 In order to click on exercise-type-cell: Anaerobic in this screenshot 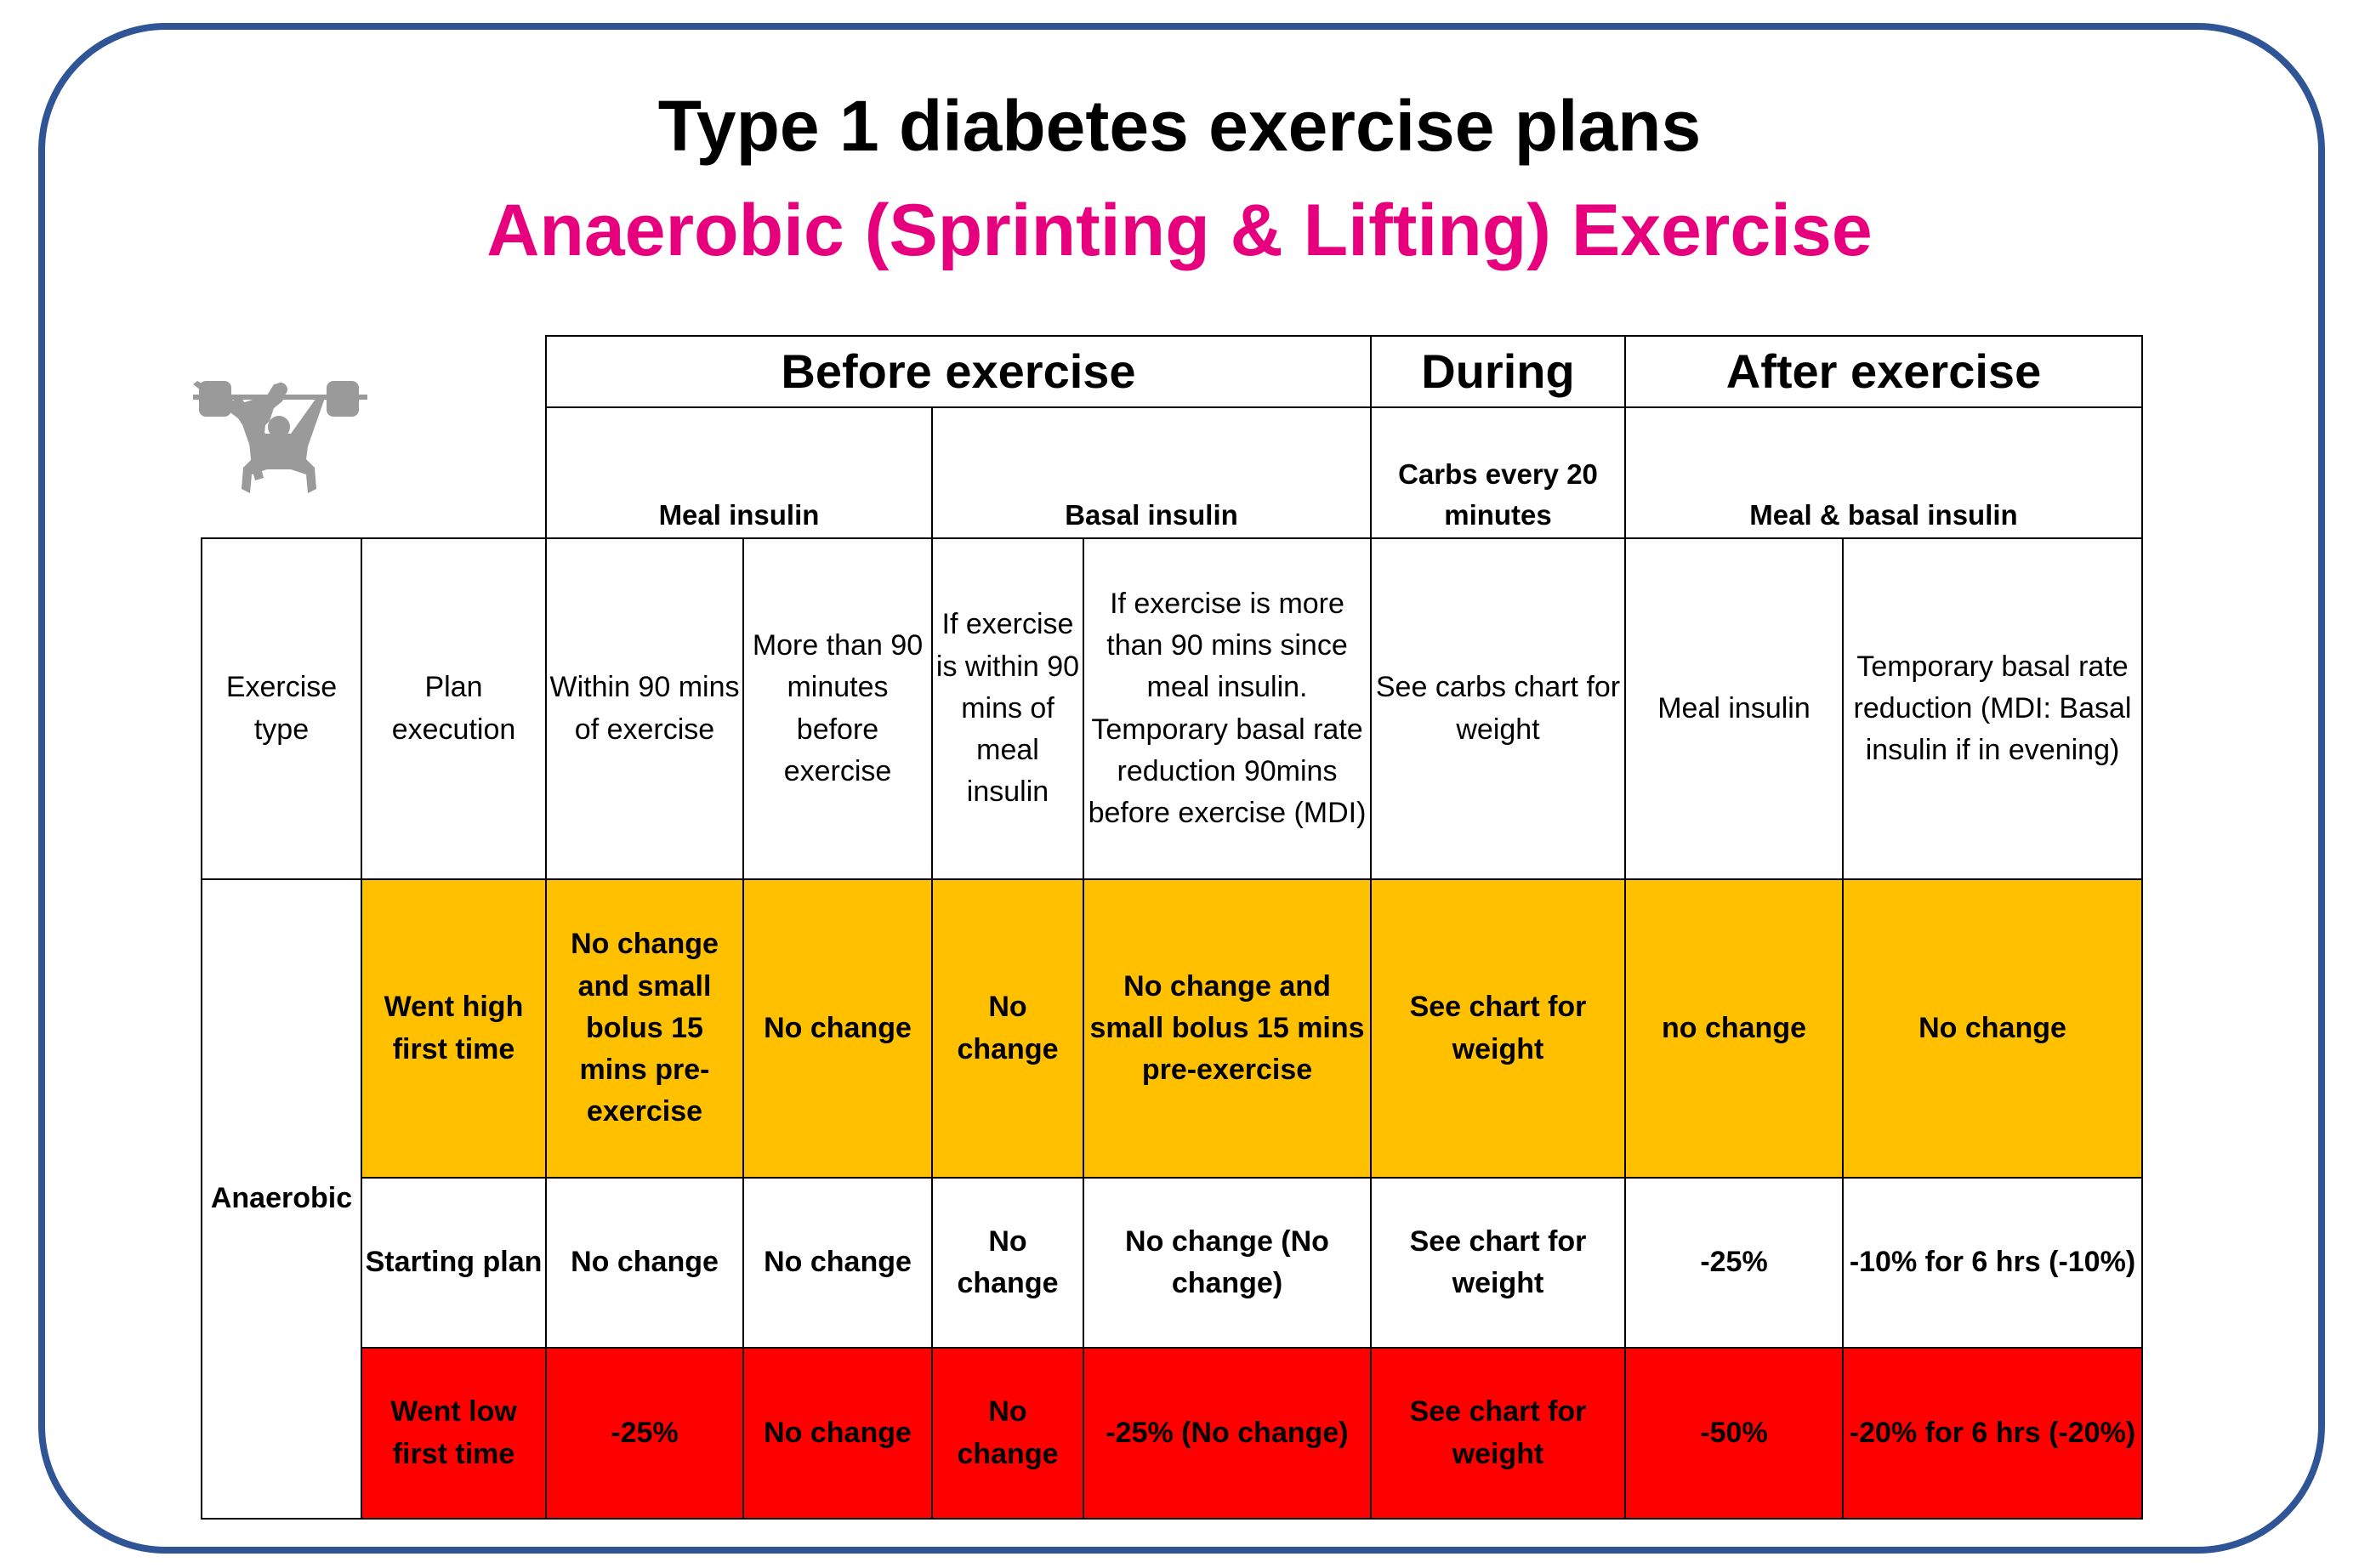, I will do `click(281, 1199)`.